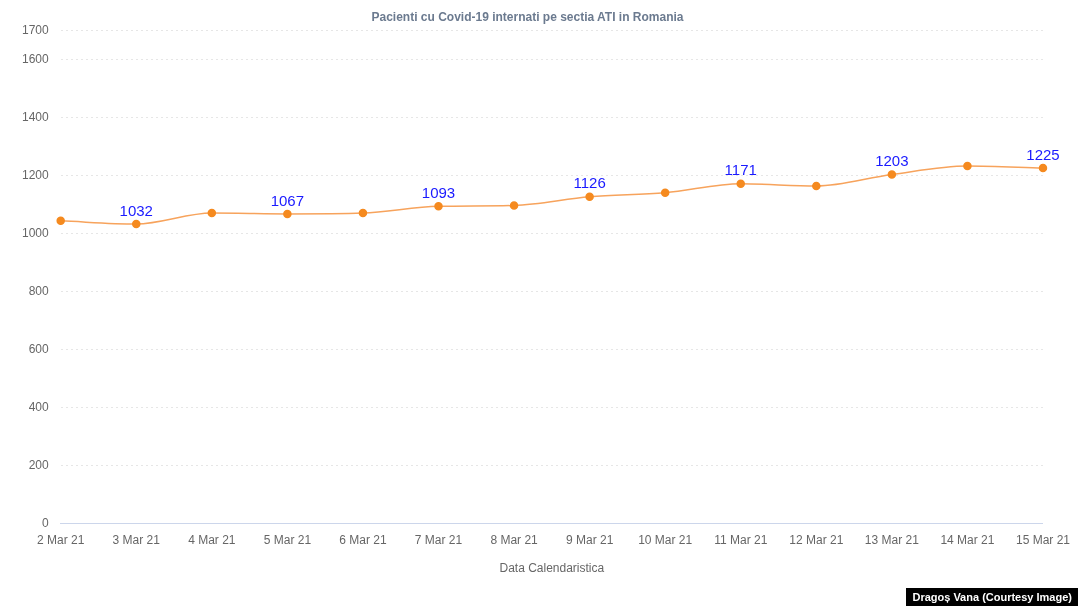 The height and width of the screenshot is (608, 1080). Describe the element at coordinates (992, 597) in the screenshot. I see `text: Dragoș Vana (Courtesy Image)` at that location.